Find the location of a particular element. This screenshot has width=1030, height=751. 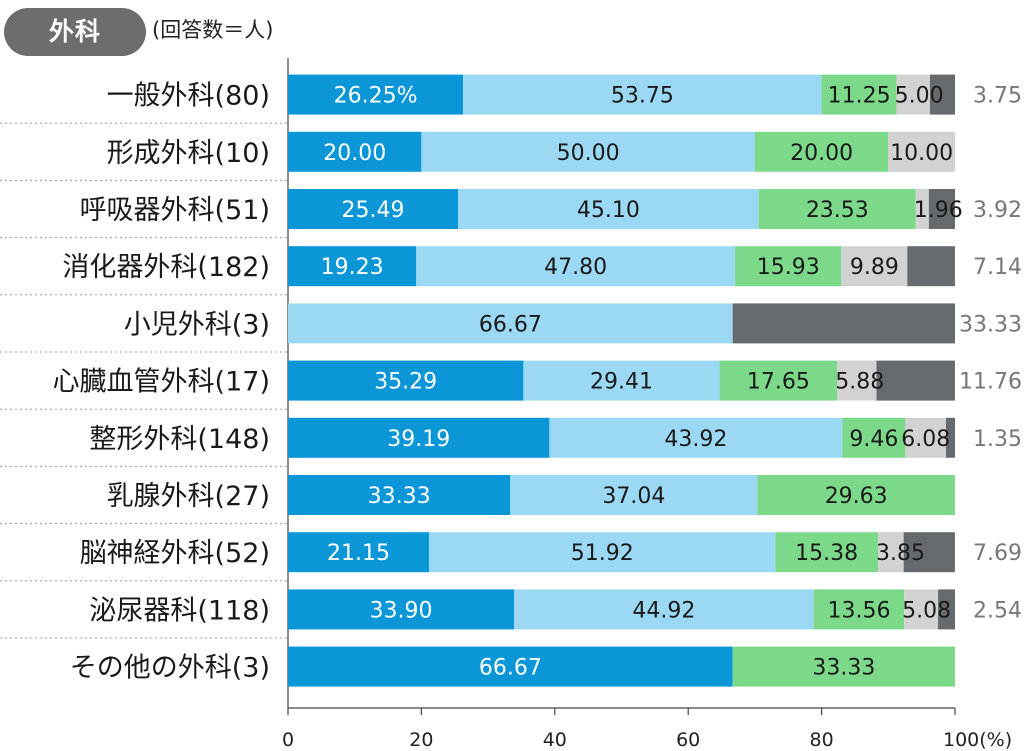

section-badge: 外科 is located at coordinates (75, 32).